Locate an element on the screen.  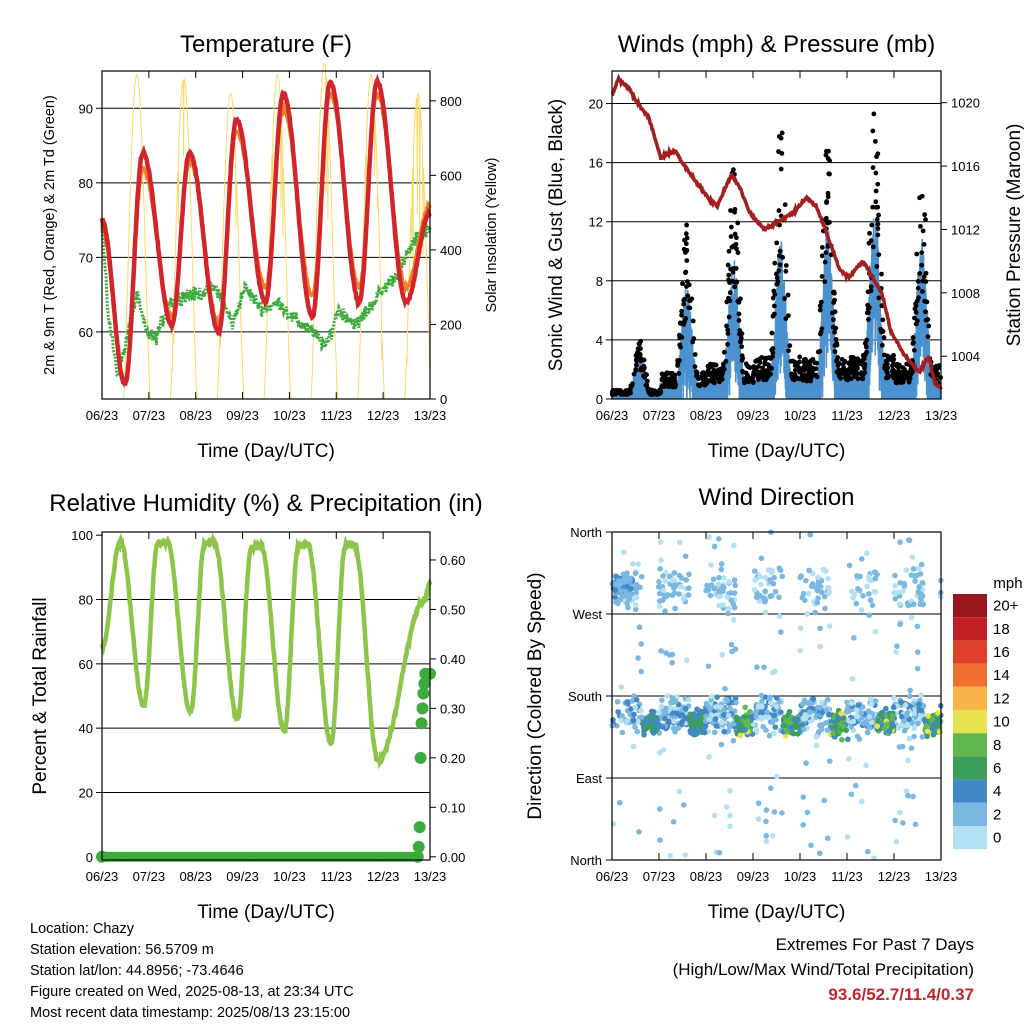
x-tick-label: 09/23 is located at coordinates (242, 876).